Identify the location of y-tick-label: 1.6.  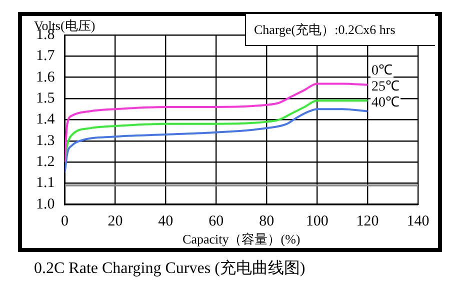
(46, 77).